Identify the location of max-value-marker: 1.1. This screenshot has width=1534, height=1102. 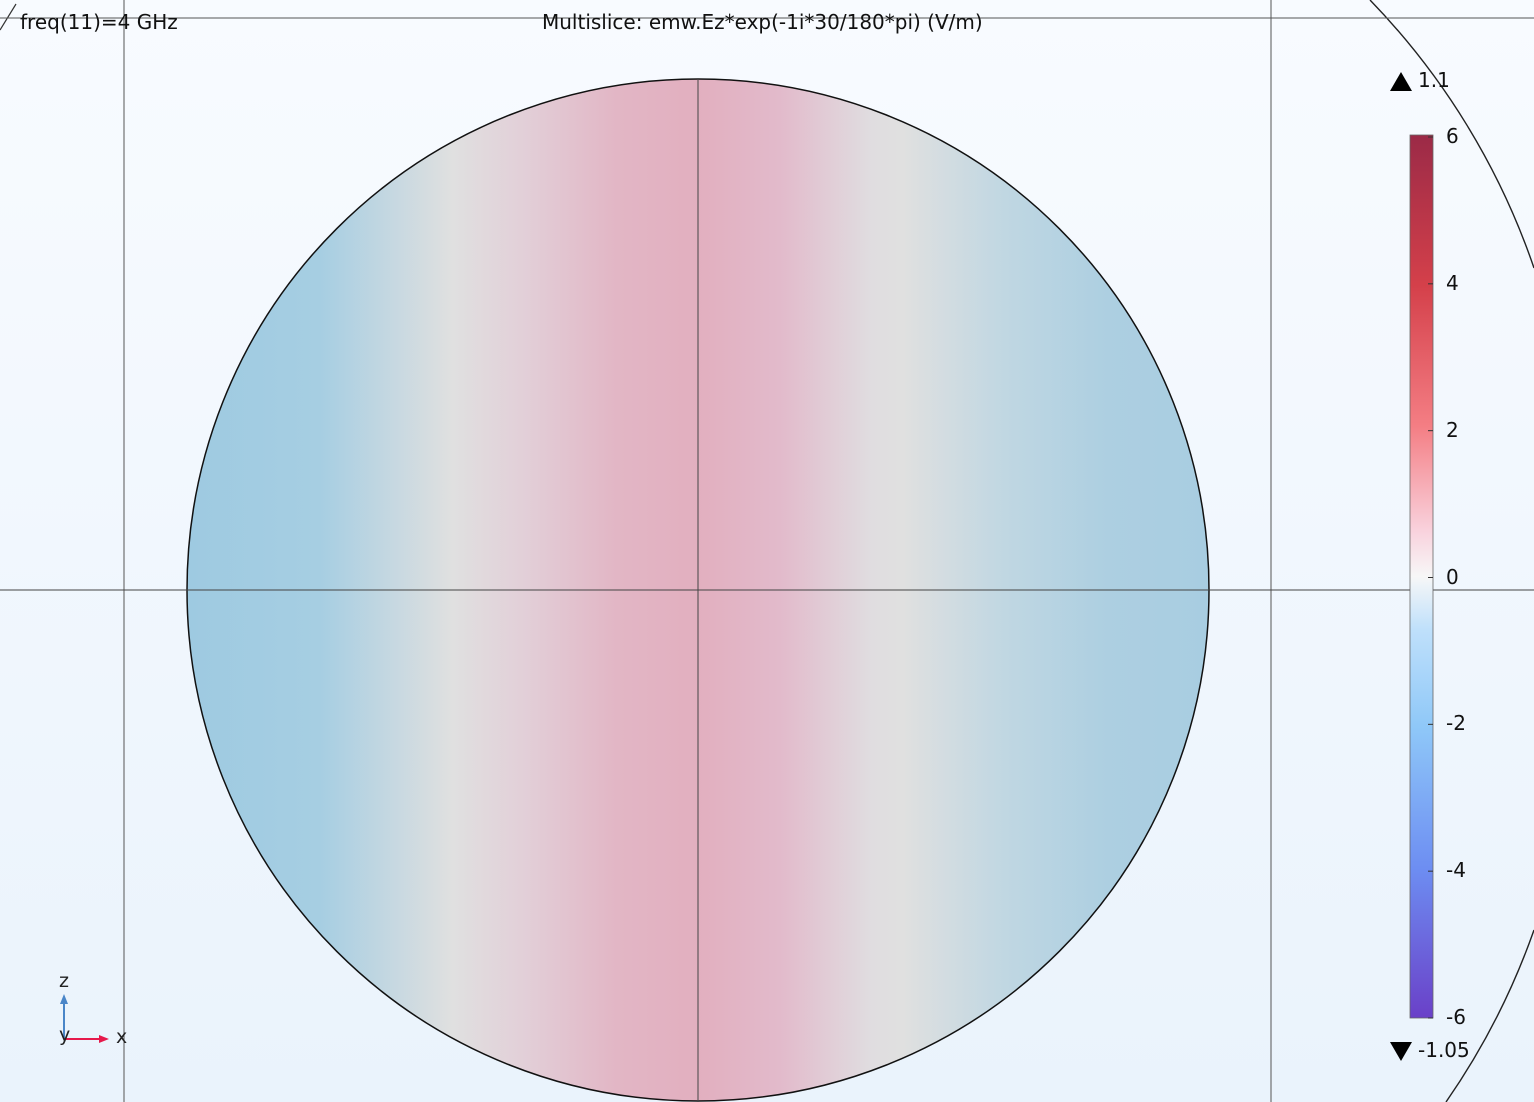
(1420, 80).